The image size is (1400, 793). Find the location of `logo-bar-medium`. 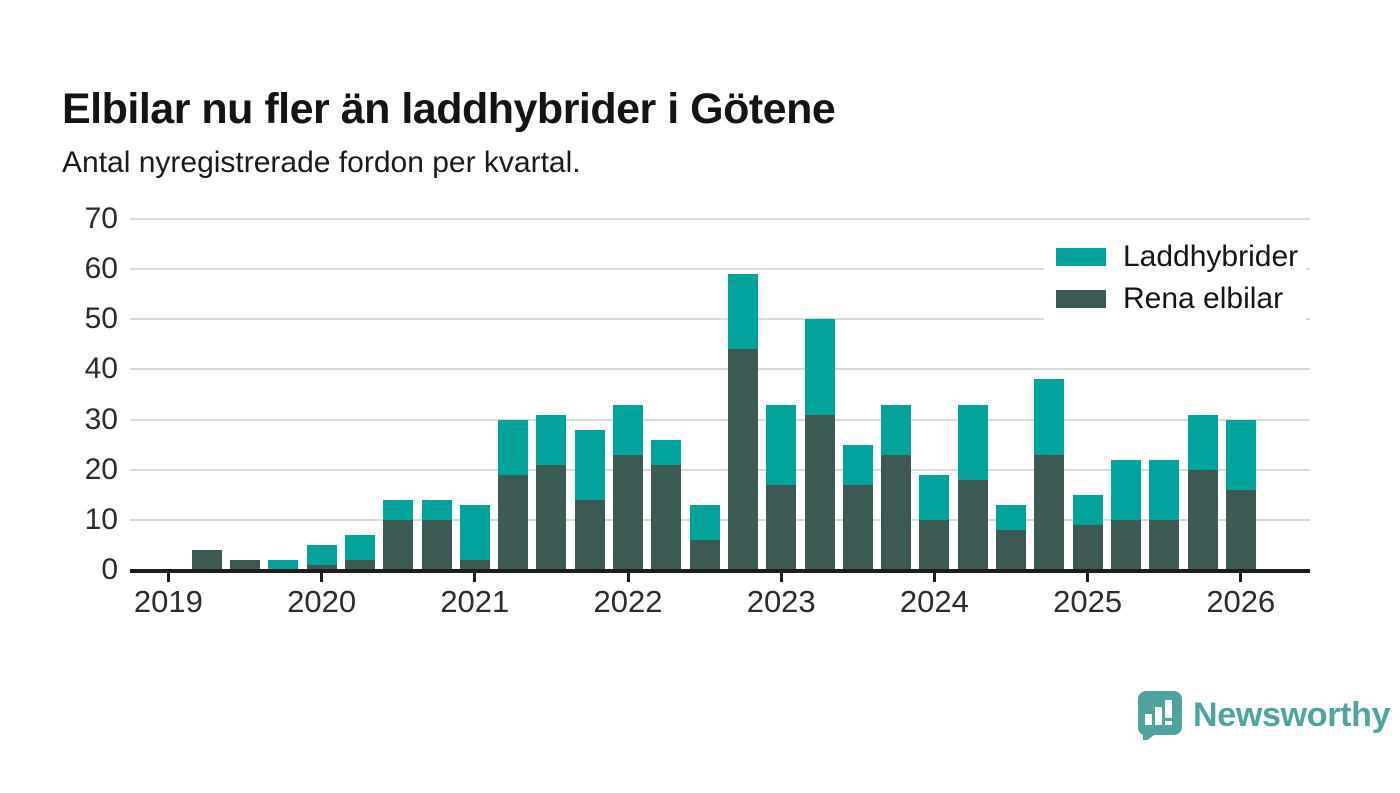

logo-bar-medium is located at coordinates (1158, 716).